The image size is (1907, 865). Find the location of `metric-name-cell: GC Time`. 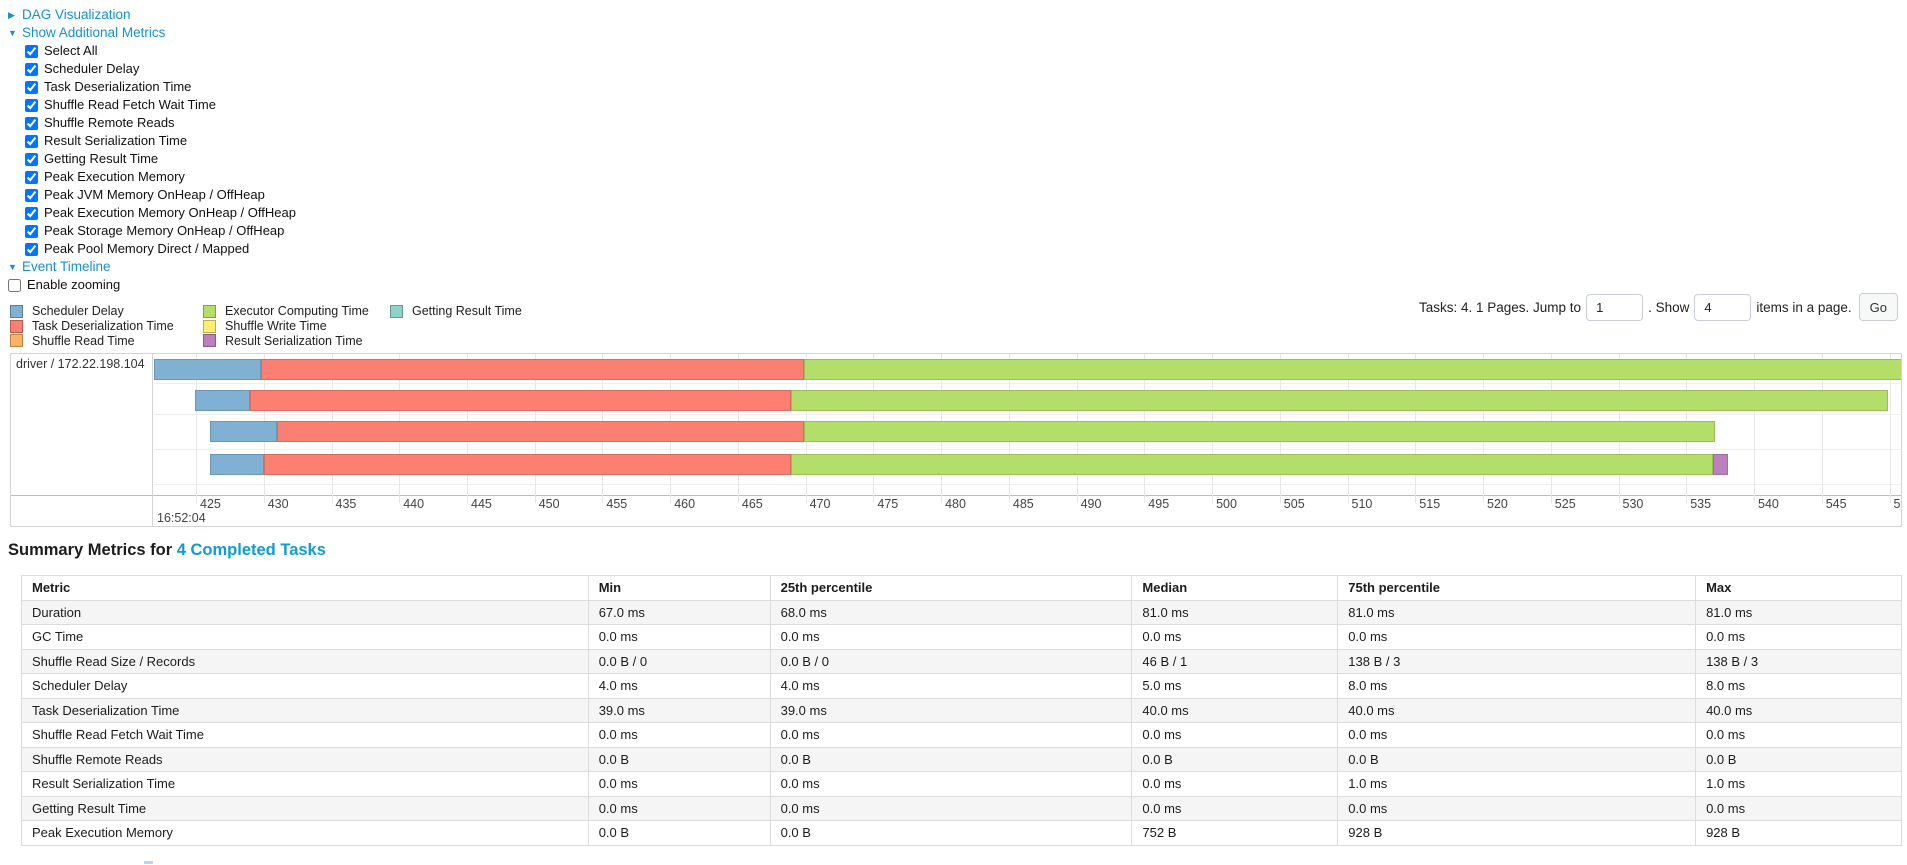

metric-name-cell: GC Time is located at coordinates (305, 637).